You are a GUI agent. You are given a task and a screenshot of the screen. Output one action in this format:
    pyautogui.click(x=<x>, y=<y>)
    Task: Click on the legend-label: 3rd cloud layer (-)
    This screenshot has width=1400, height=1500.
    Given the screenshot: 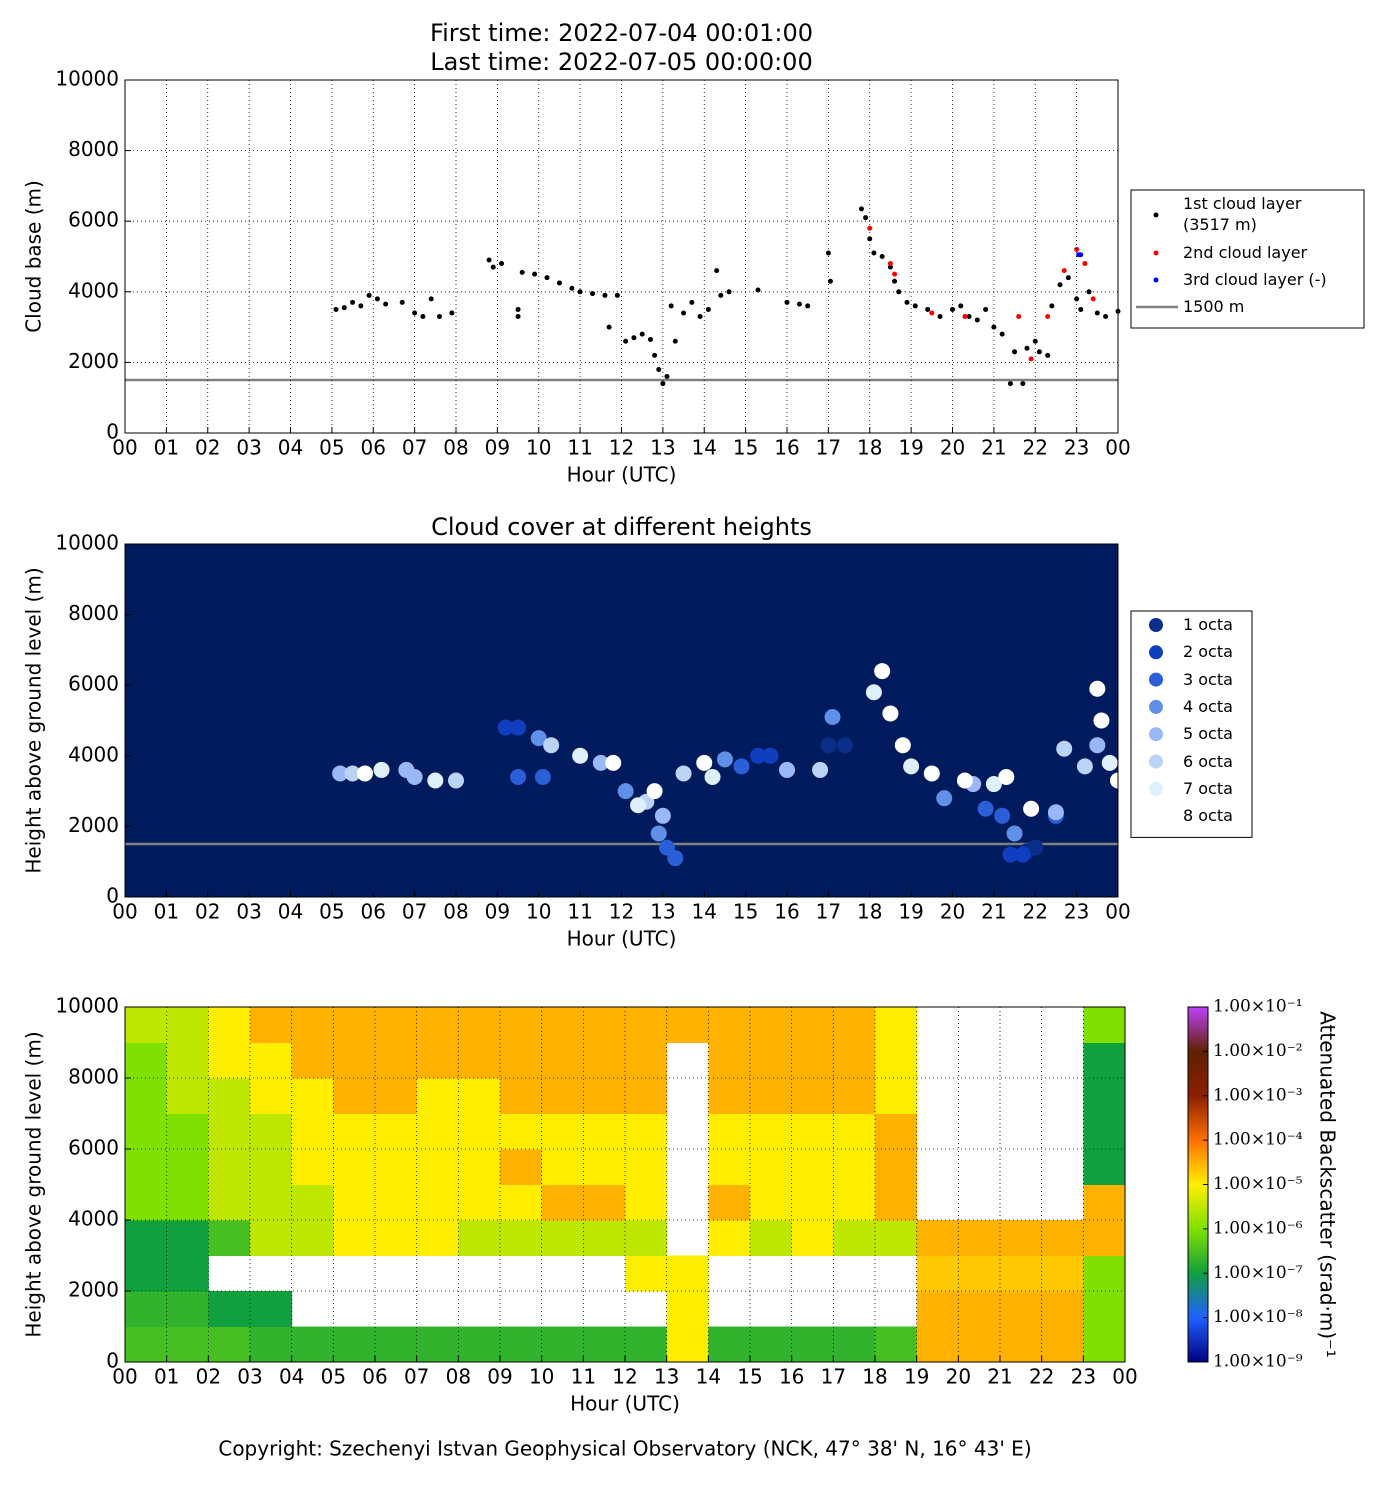 What is the action you would take?
    pyautogui.click(x=1255, y=279)
    